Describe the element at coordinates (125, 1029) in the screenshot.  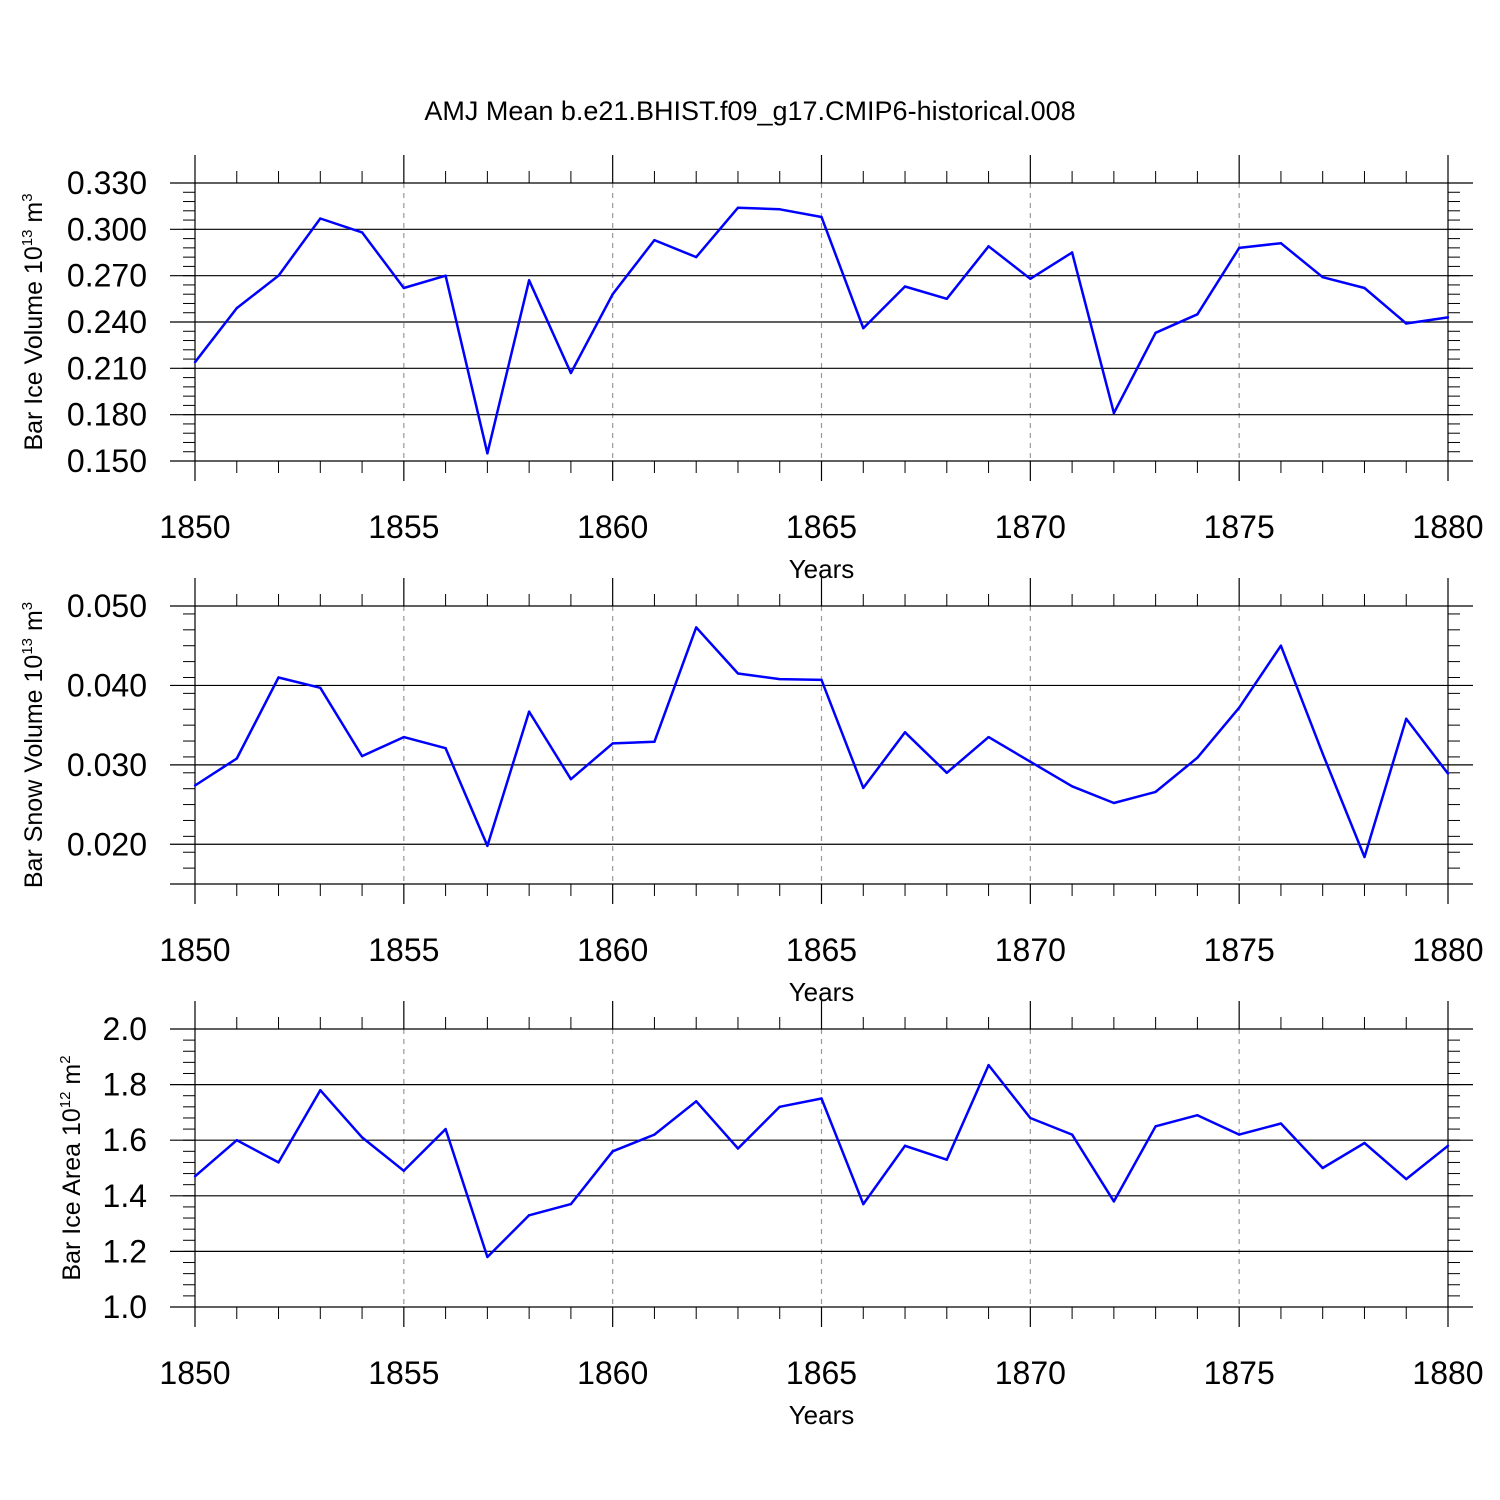
I see `y-tick-label: 2.0` at that location.